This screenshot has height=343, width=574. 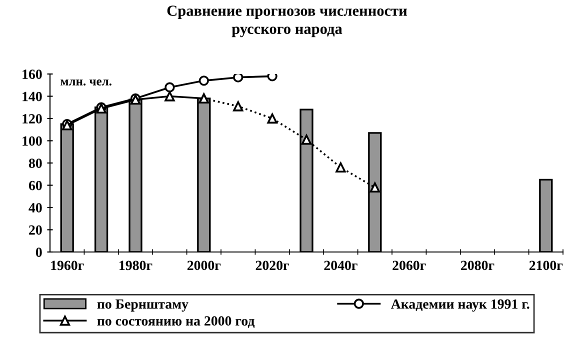 What do you see at coordinates (460, 305) in the screenshot?
I see `legend-label: Академии наук 1991 г.` at bounding box center [460, 305].